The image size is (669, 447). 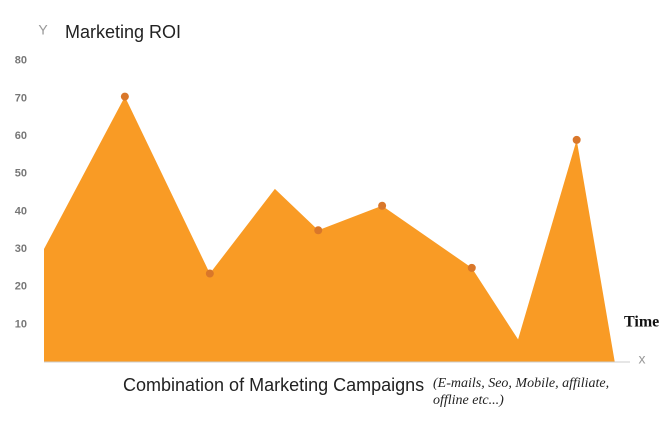 I want to click on x-side-label: Time, so click(x=641, y=322).